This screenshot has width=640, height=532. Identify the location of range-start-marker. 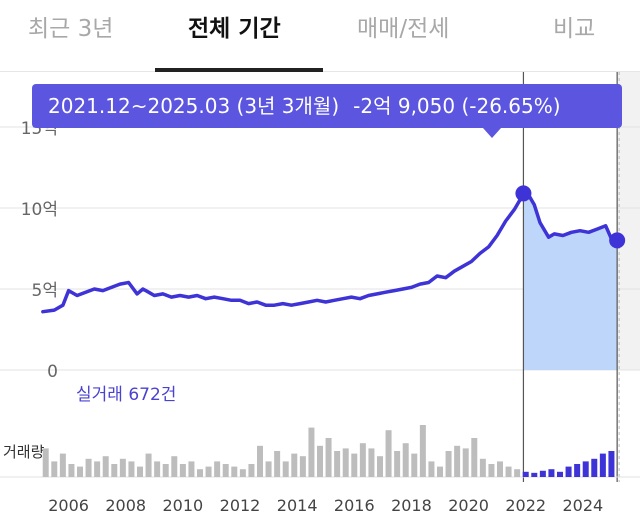
(523, 193).